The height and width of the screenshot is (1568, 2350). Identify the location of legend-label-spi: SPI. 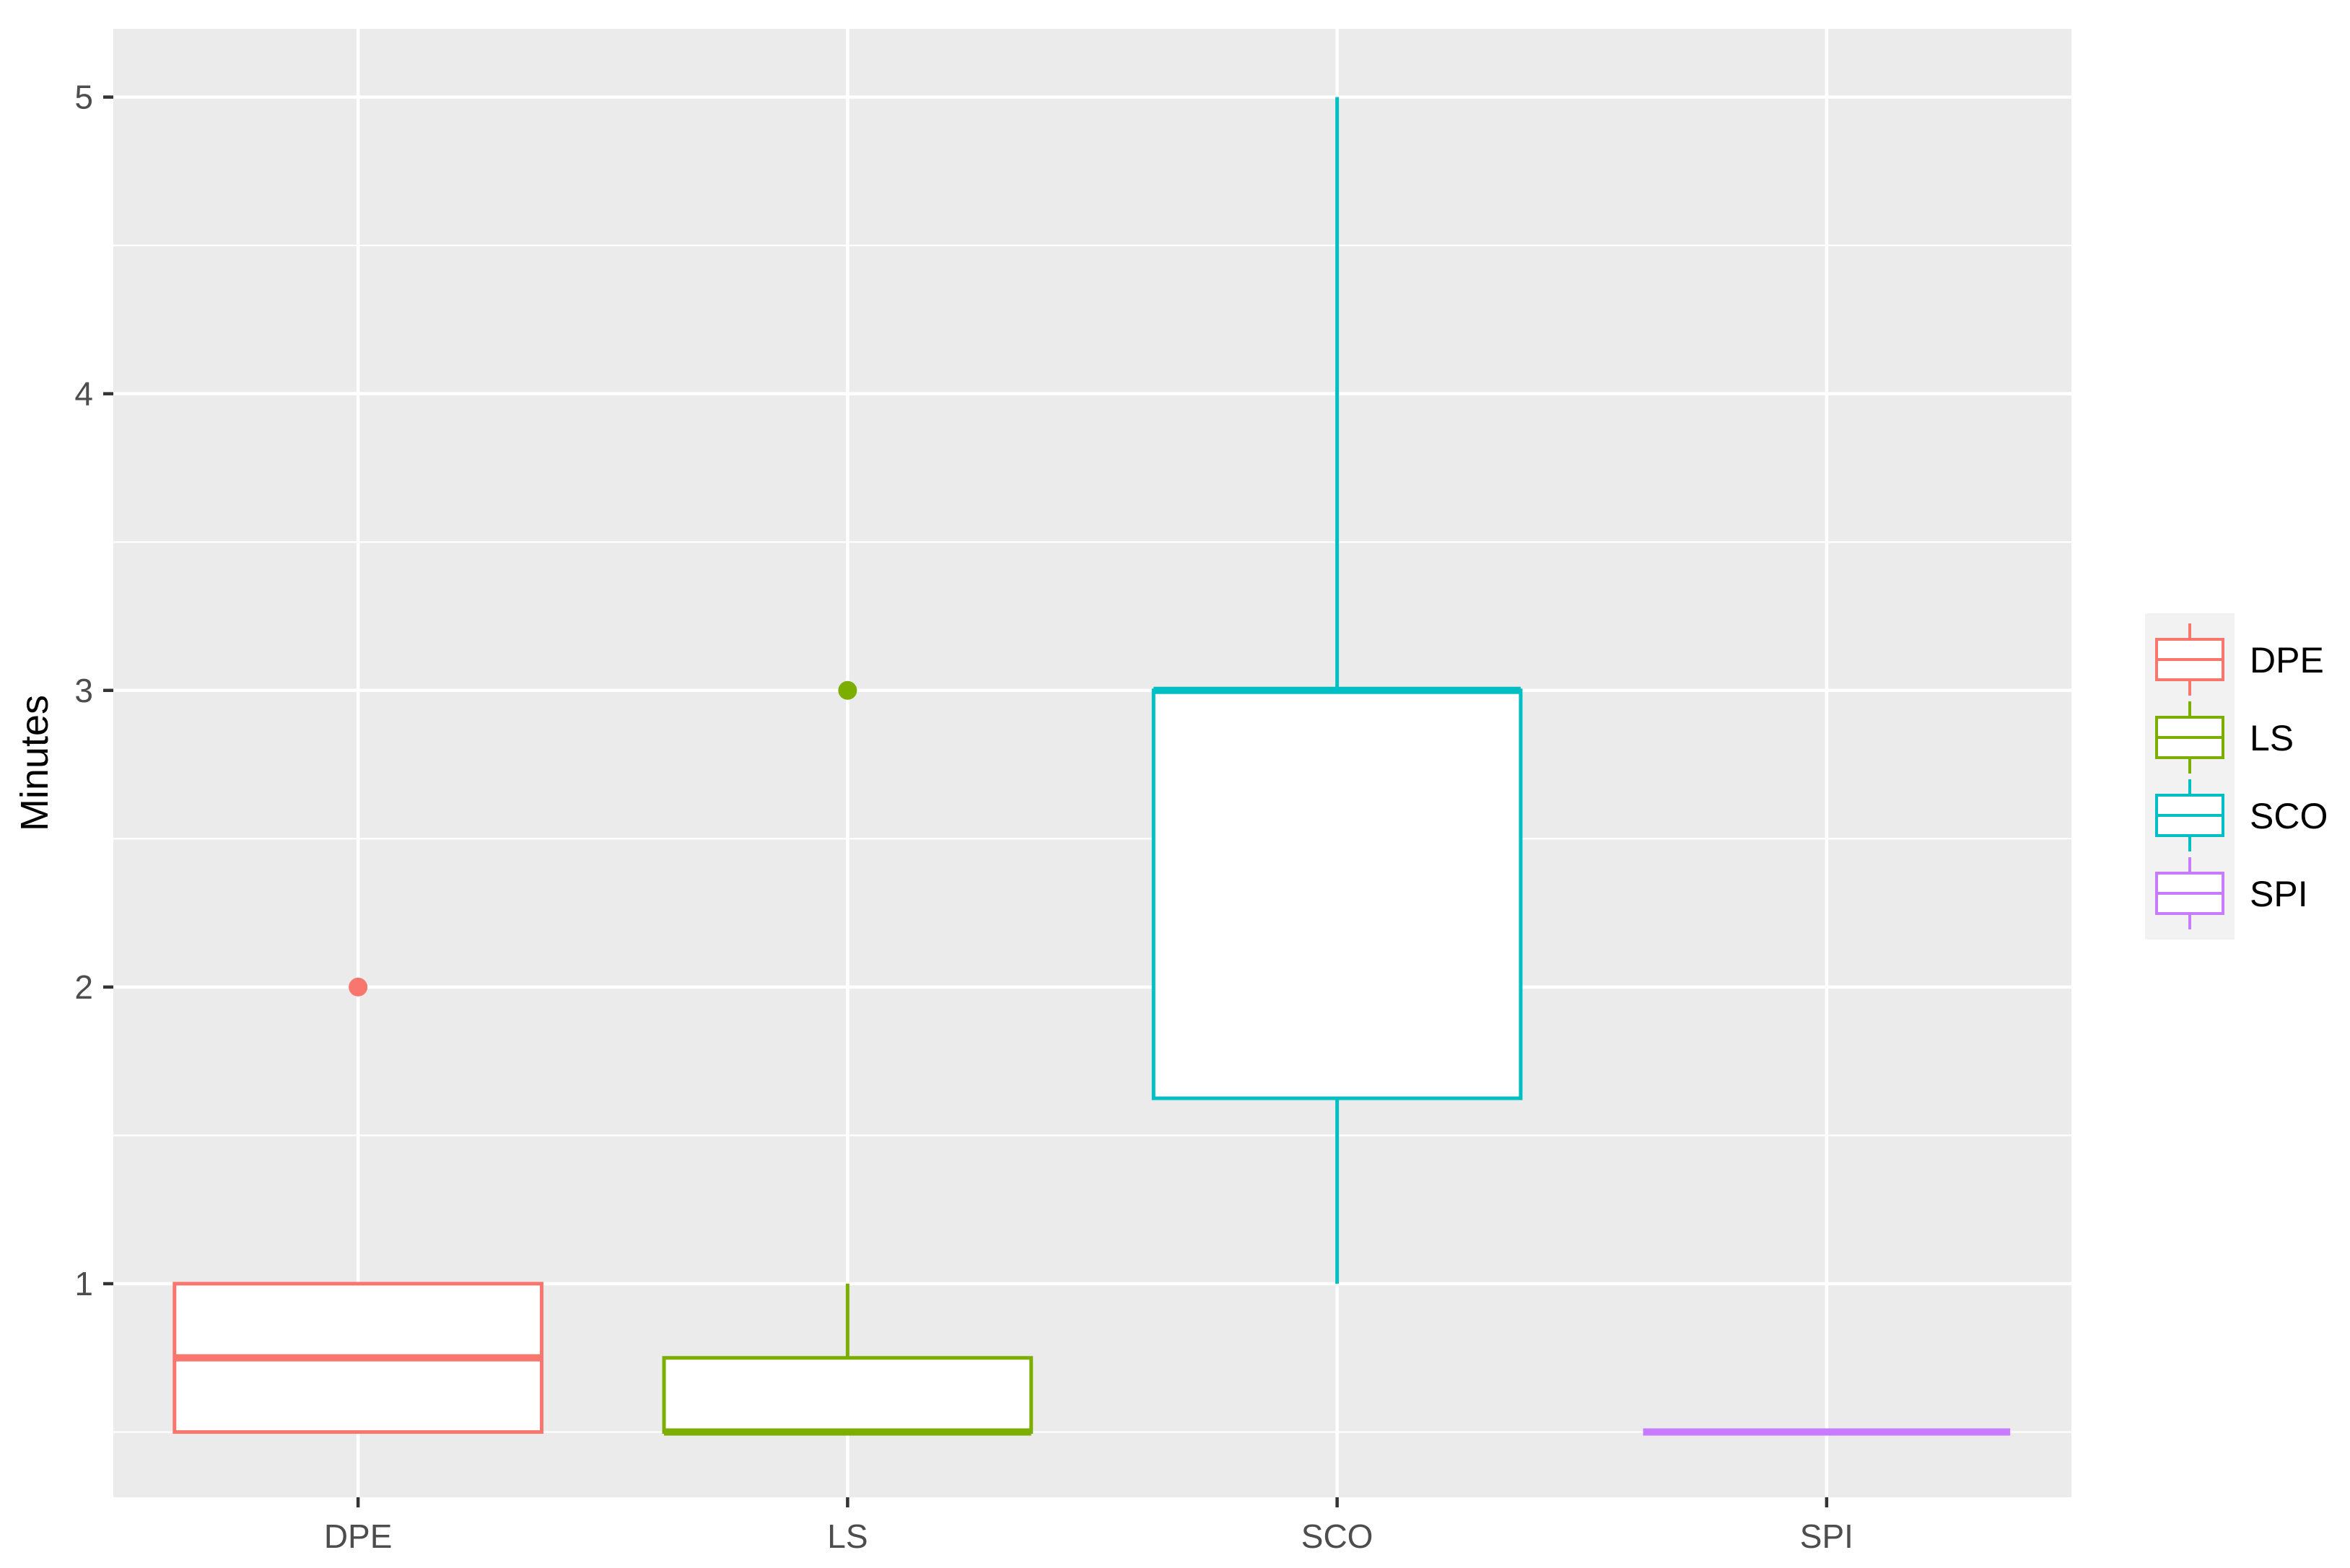
(2279, 894).